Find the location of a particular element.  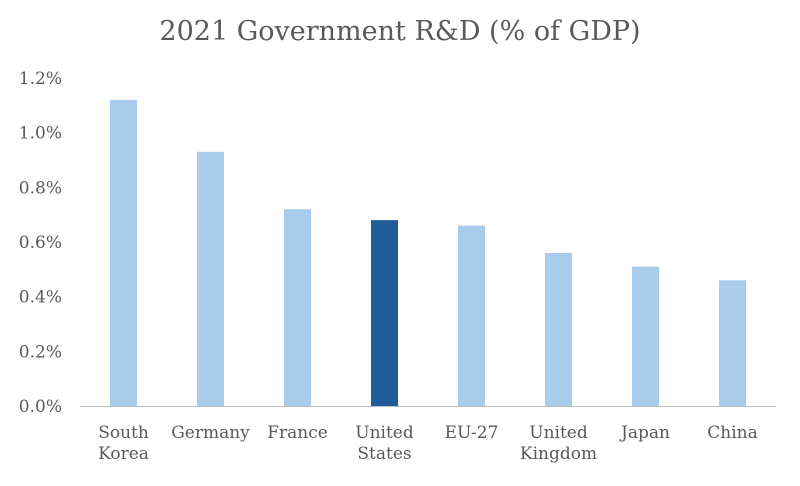

x-tick-label: United States is located at coordinates (384, 443).